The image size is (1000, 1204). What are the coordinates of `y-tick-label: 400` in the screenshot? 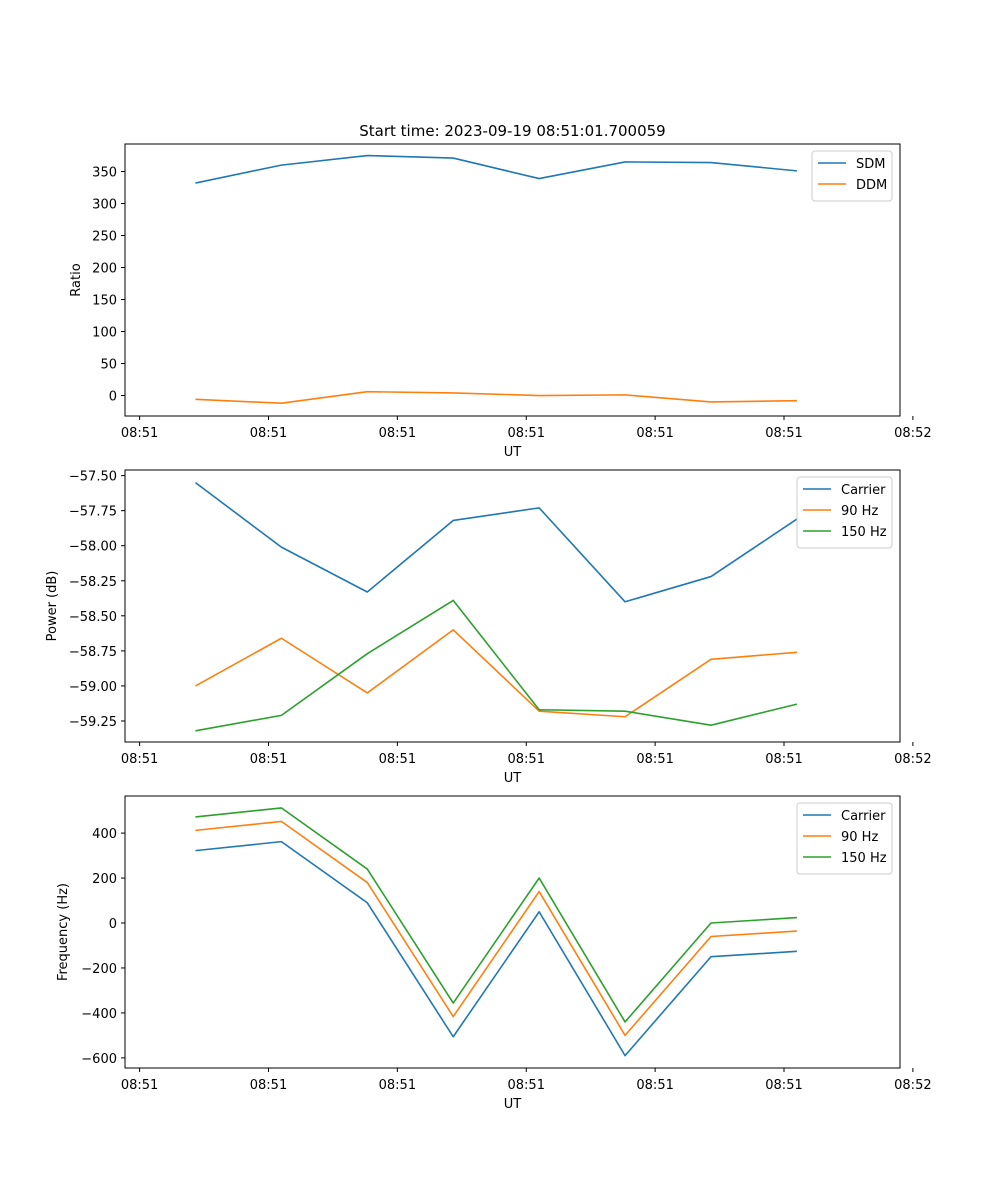 It's located at (104, 834).